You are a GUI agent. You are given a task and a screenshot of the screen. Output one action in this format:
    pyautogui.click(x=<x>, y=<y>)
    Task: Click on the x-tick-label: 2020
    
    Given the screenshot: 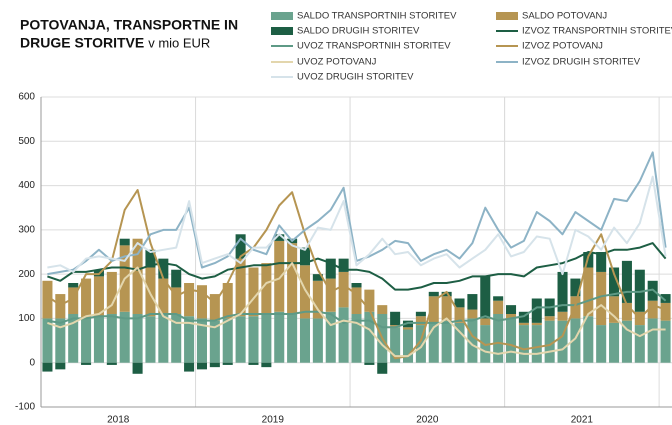 What is the action you would take?
    pyautogui.click(x=427, y=420)
    